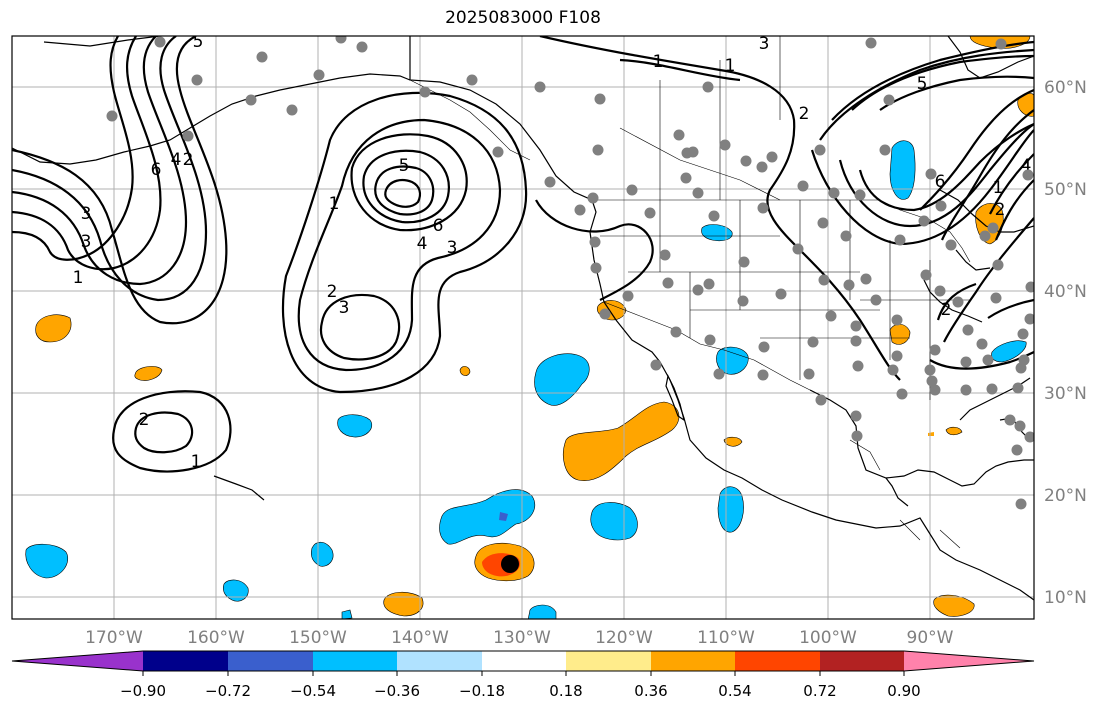 The height and width of the screenshot is (712, 1105). What do you see at coordinates (510, 564) in the screenshot?
I see `storm-center-marker` at bounding box center [510, 564].